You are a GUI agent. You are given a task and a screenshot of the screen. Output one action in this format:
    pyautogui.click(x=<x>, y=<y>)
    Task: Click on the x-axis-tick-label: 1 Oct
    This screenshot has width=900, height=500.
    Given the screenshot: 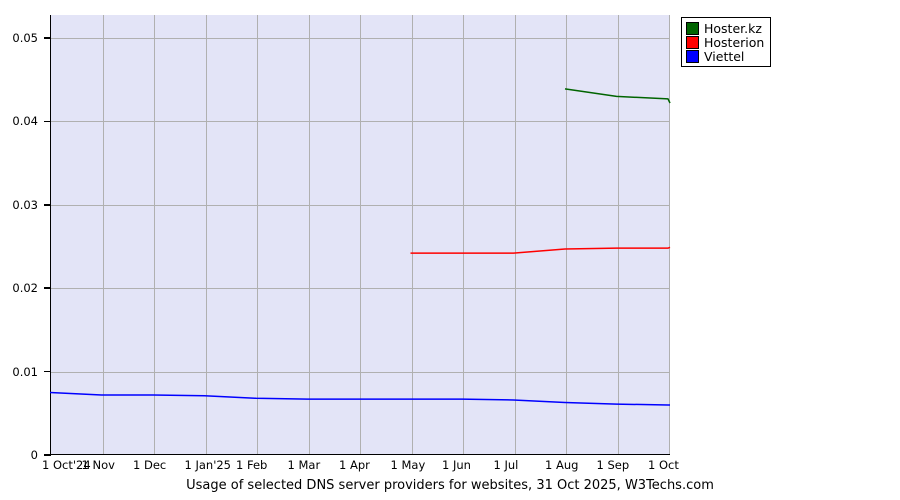 What is the action you would take?
    pyautogui.click(x=663, y=465)
    